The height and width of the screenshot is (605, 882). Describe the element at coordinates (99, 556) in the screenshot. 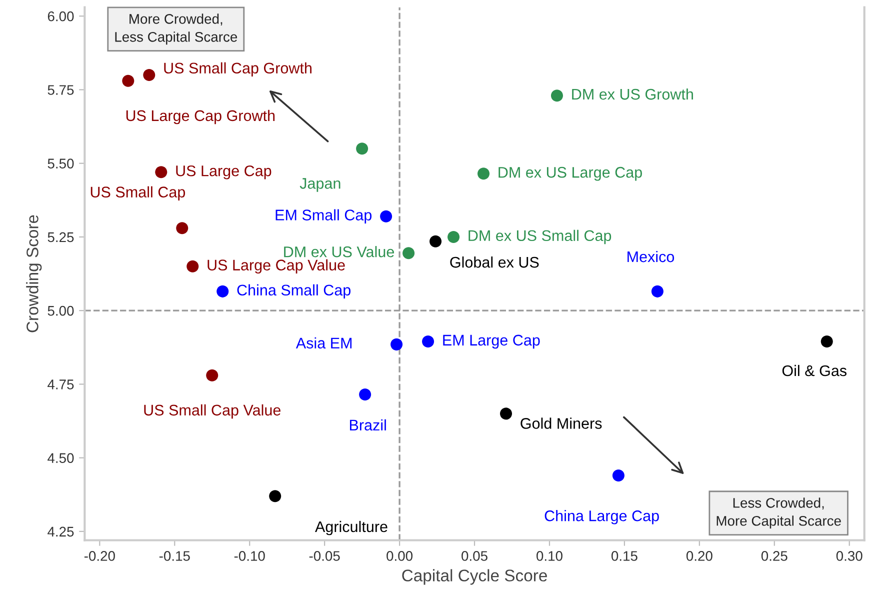

I see `x-tick-label: -0.20` at that location.